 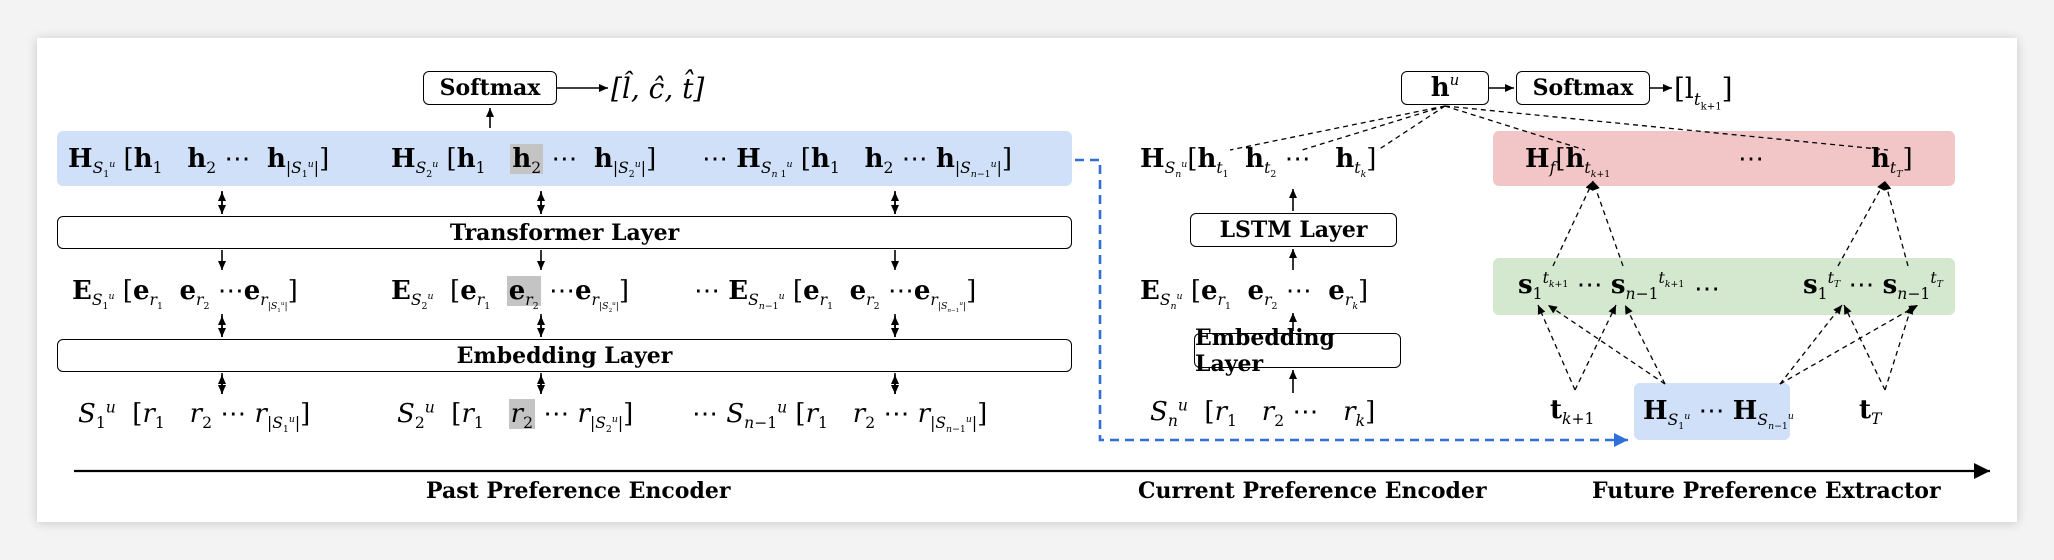 I want to click on sequence-2: S2u [r1 r2 ⋯ r|S2u|], so click(x=515, y=417).